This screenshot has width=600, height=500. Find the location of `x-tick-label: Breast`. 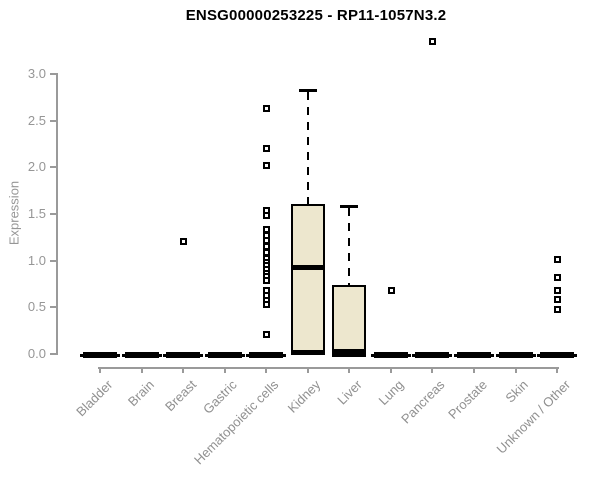

x-tick-label: Breast is located at coordinates (180, 396).